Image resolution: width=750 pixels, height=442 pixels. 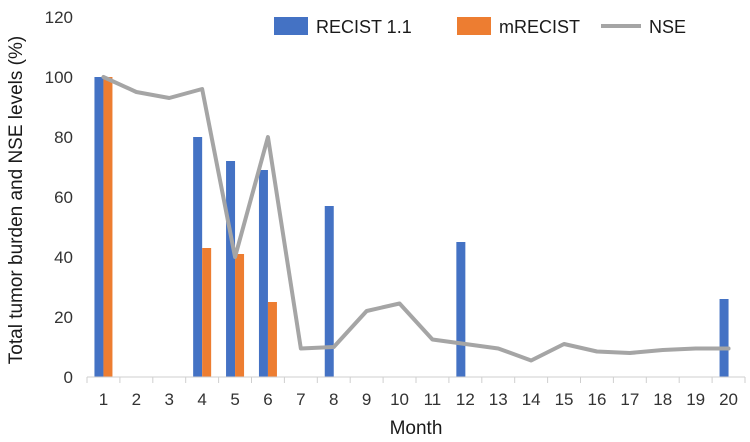 I want to click on y-tick-label: 100, so click(x=59, y=77).